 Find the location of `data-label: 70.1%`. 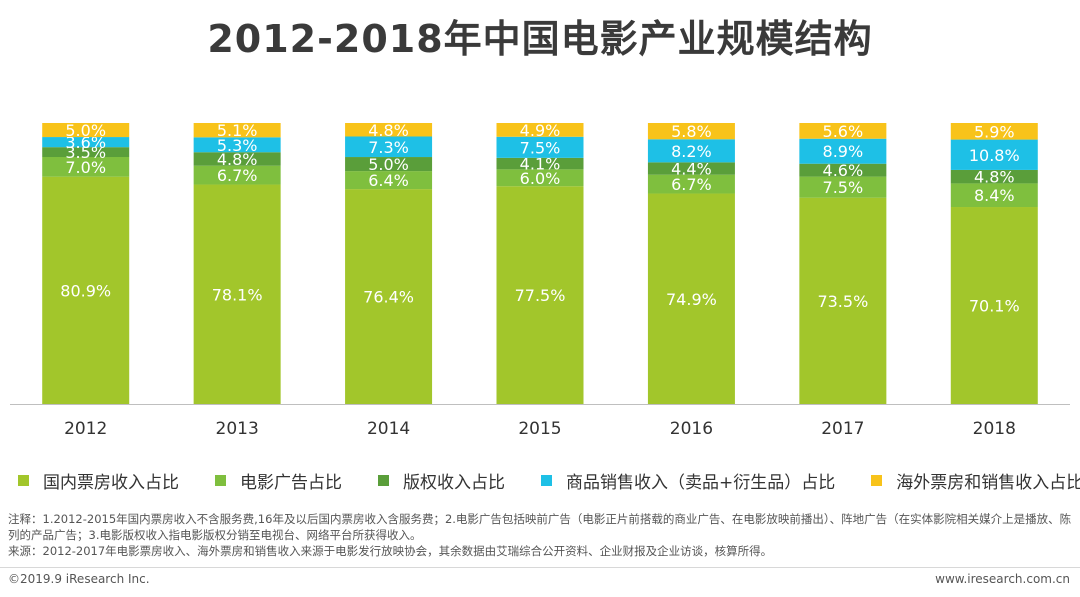

data-label: 70.1% is located at coordinates (994, 306).